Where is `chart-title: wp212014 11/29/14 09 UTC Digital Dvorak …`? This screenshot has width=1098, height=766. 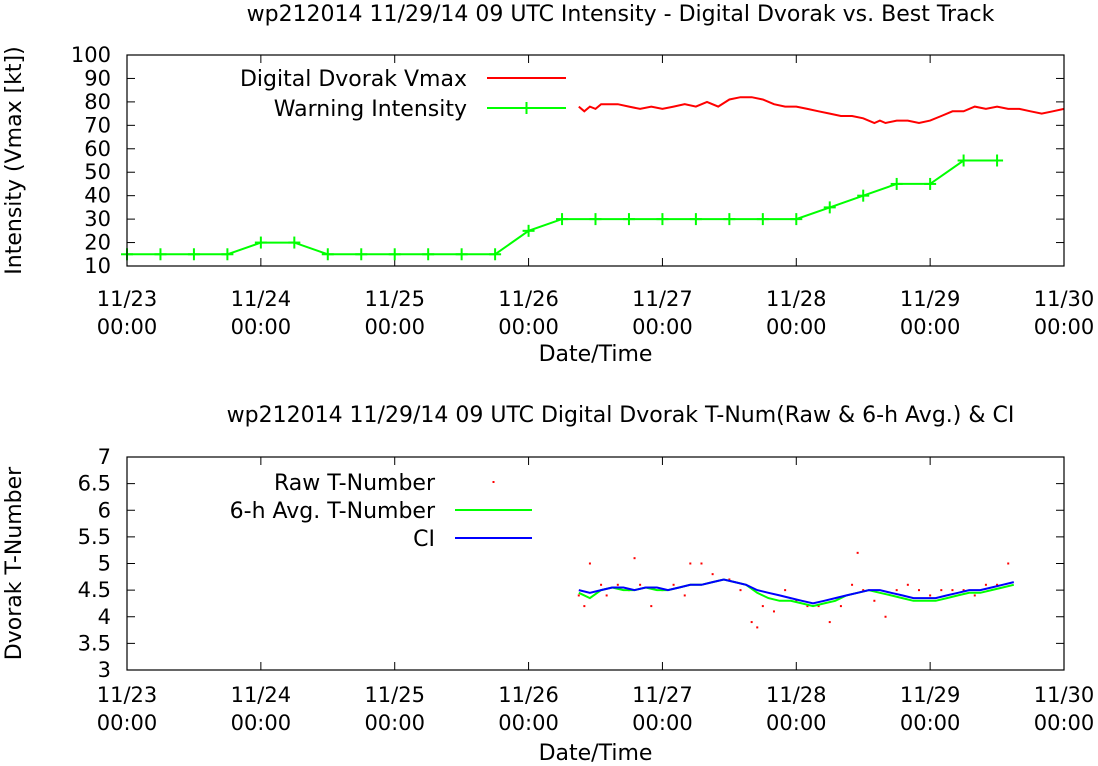
chart-title: wp212014 11/29/14 09 UTC Digital Dvorak … is located at coordinates (621, 415).